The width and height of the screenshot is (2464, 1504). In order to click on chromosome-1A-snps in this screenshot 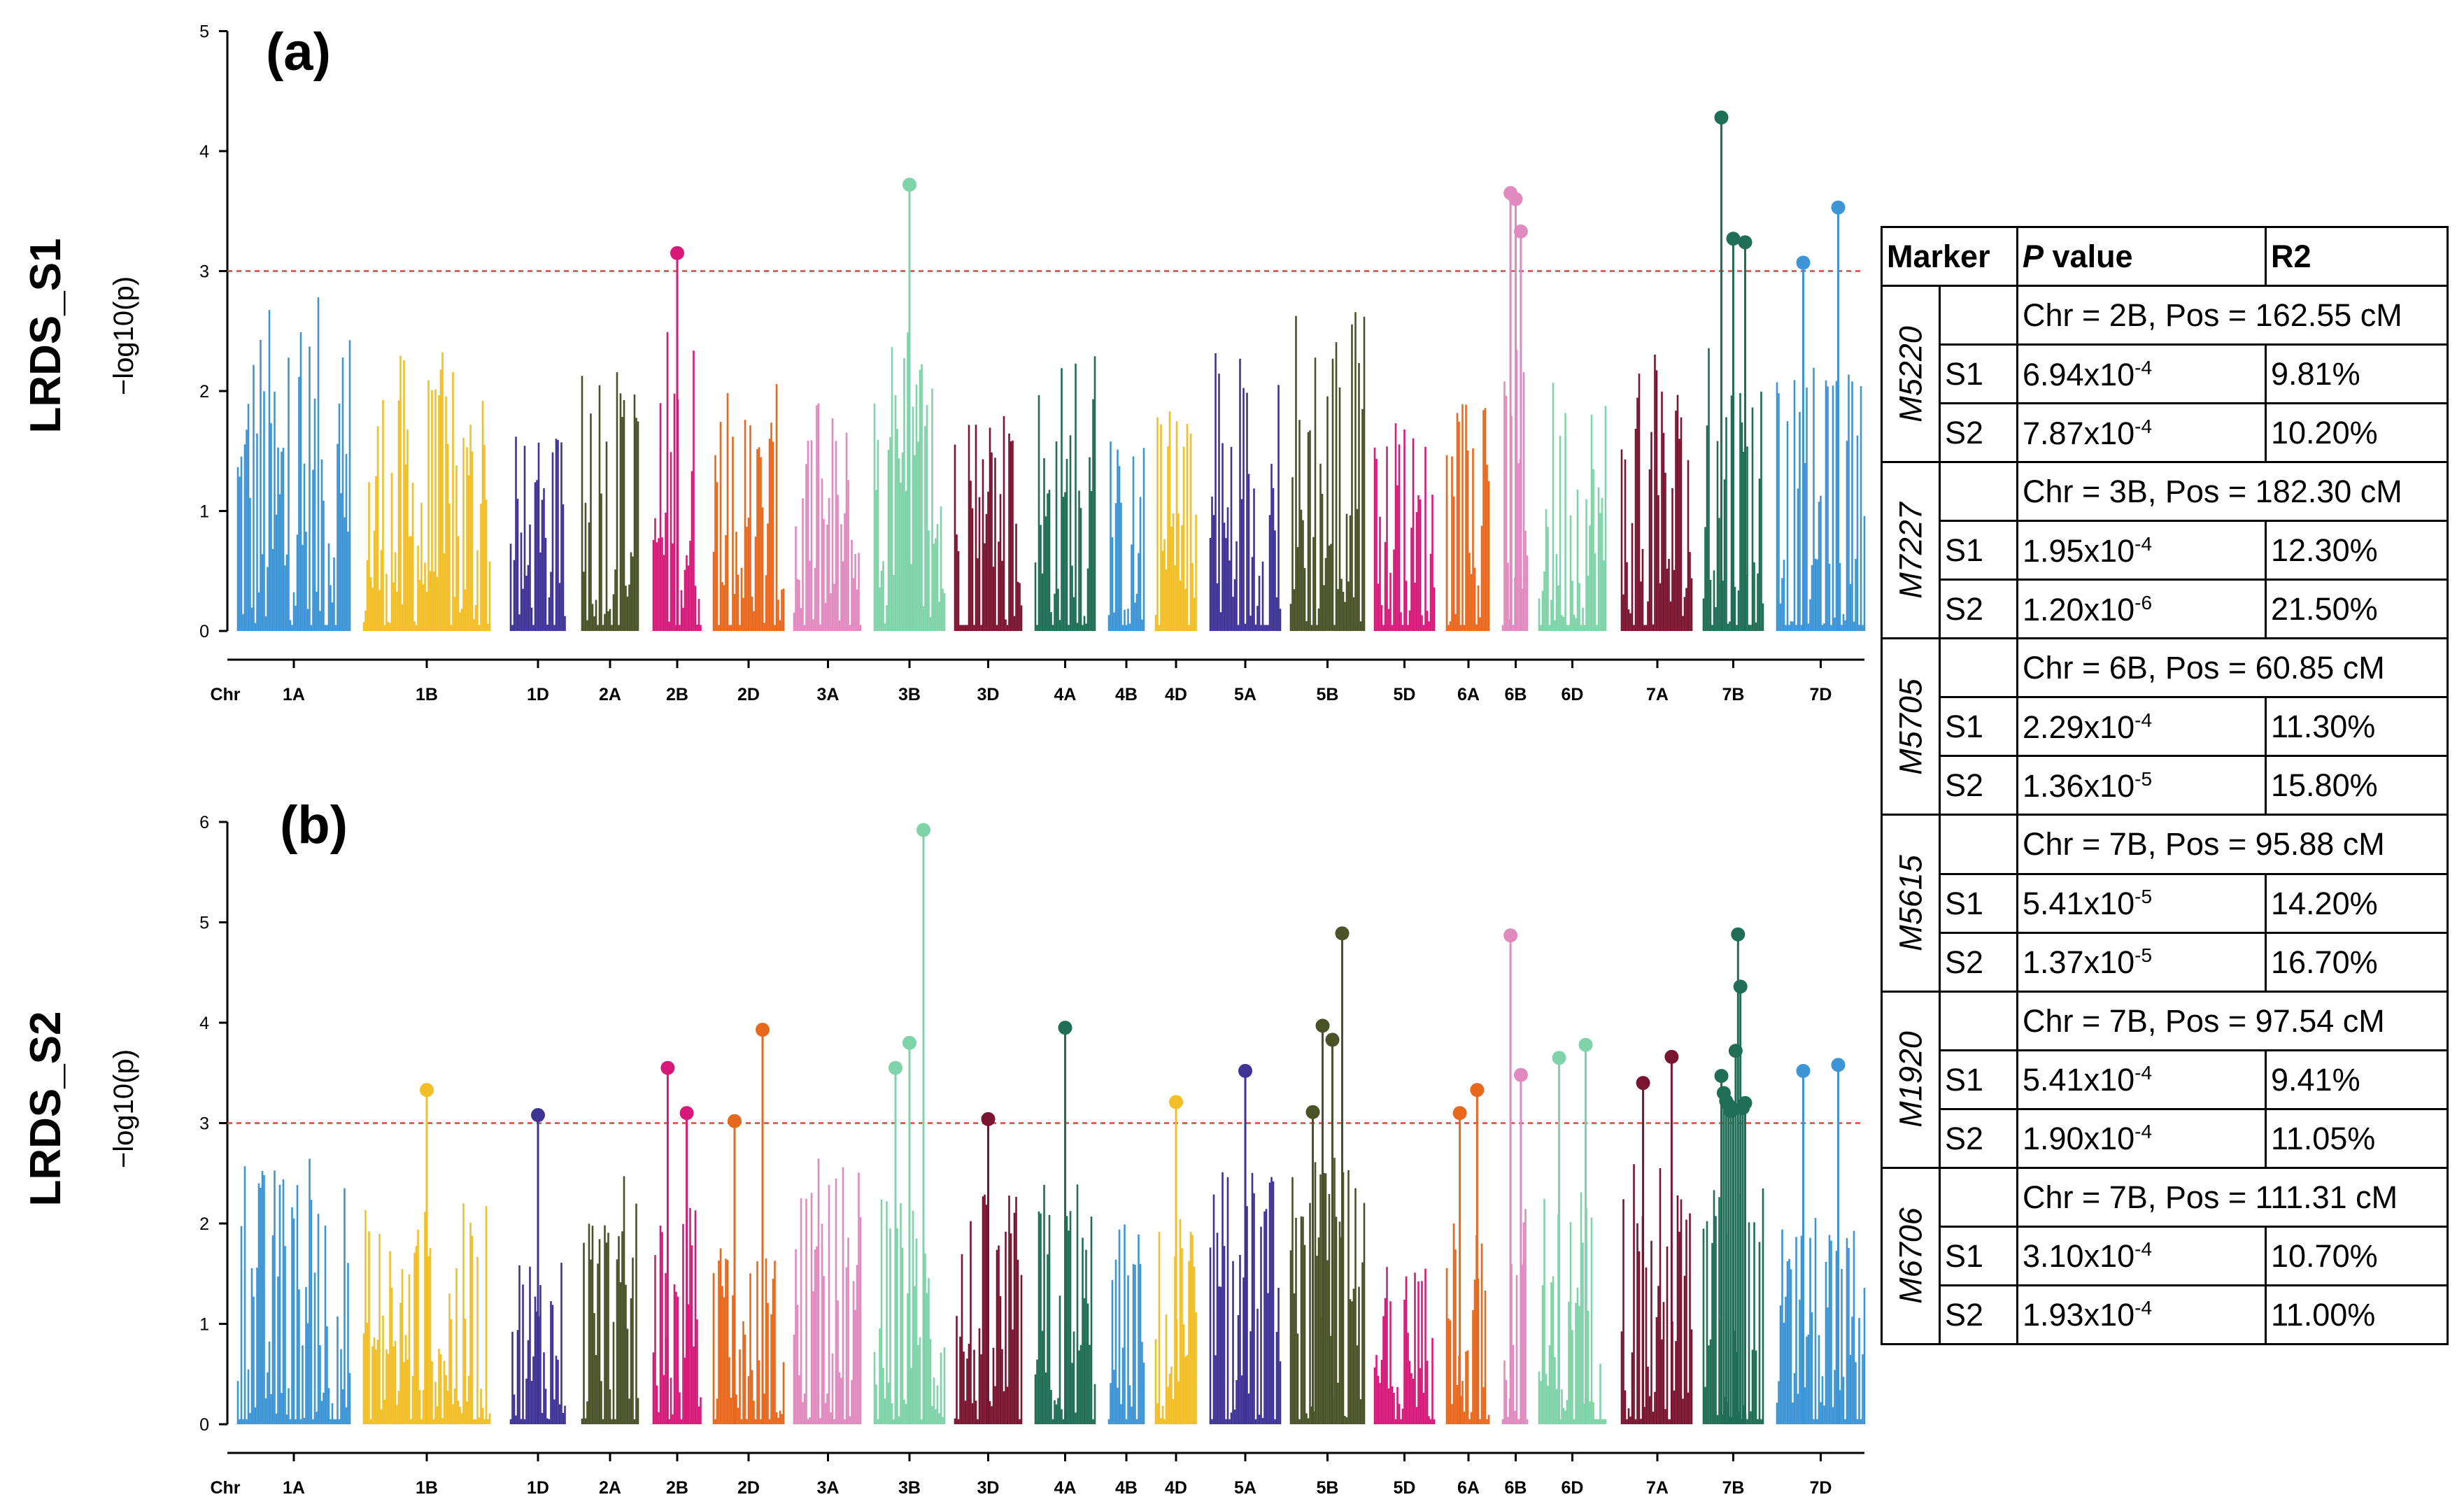, I will do `click(293, 464)`.